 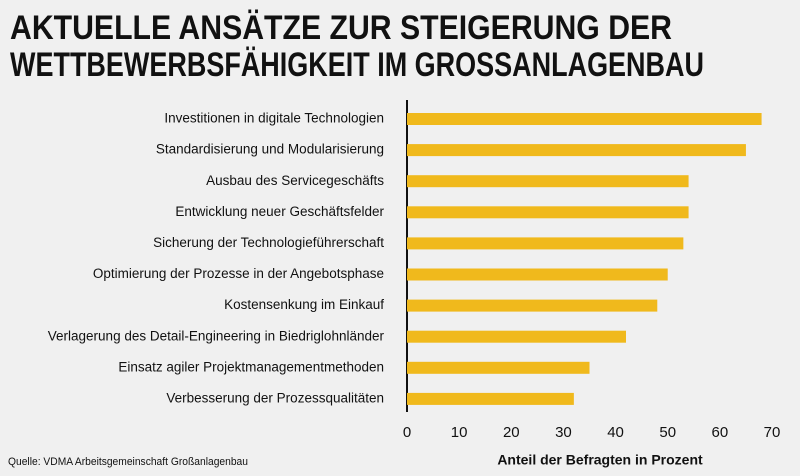 I want to click on x-tick-label: 60, so click(x=720, y=432).